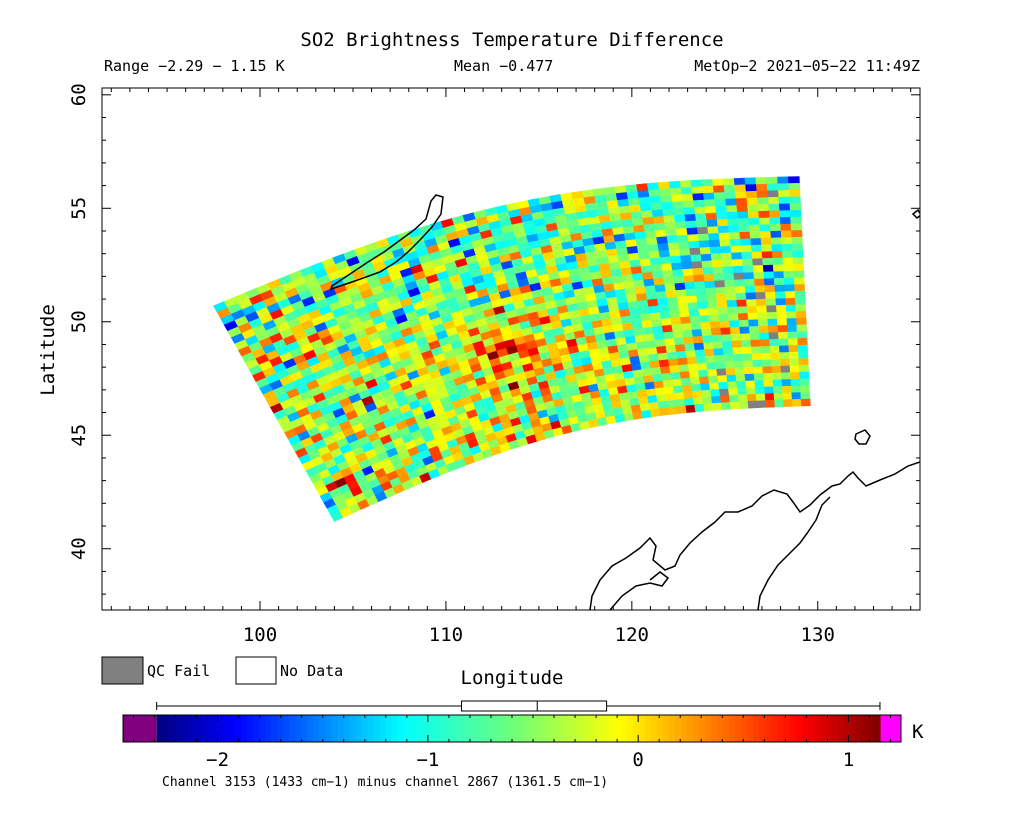  Describe the element at coordinates (890, 728) in the screenshot. I see `colorbar-over-swatch` at that location.